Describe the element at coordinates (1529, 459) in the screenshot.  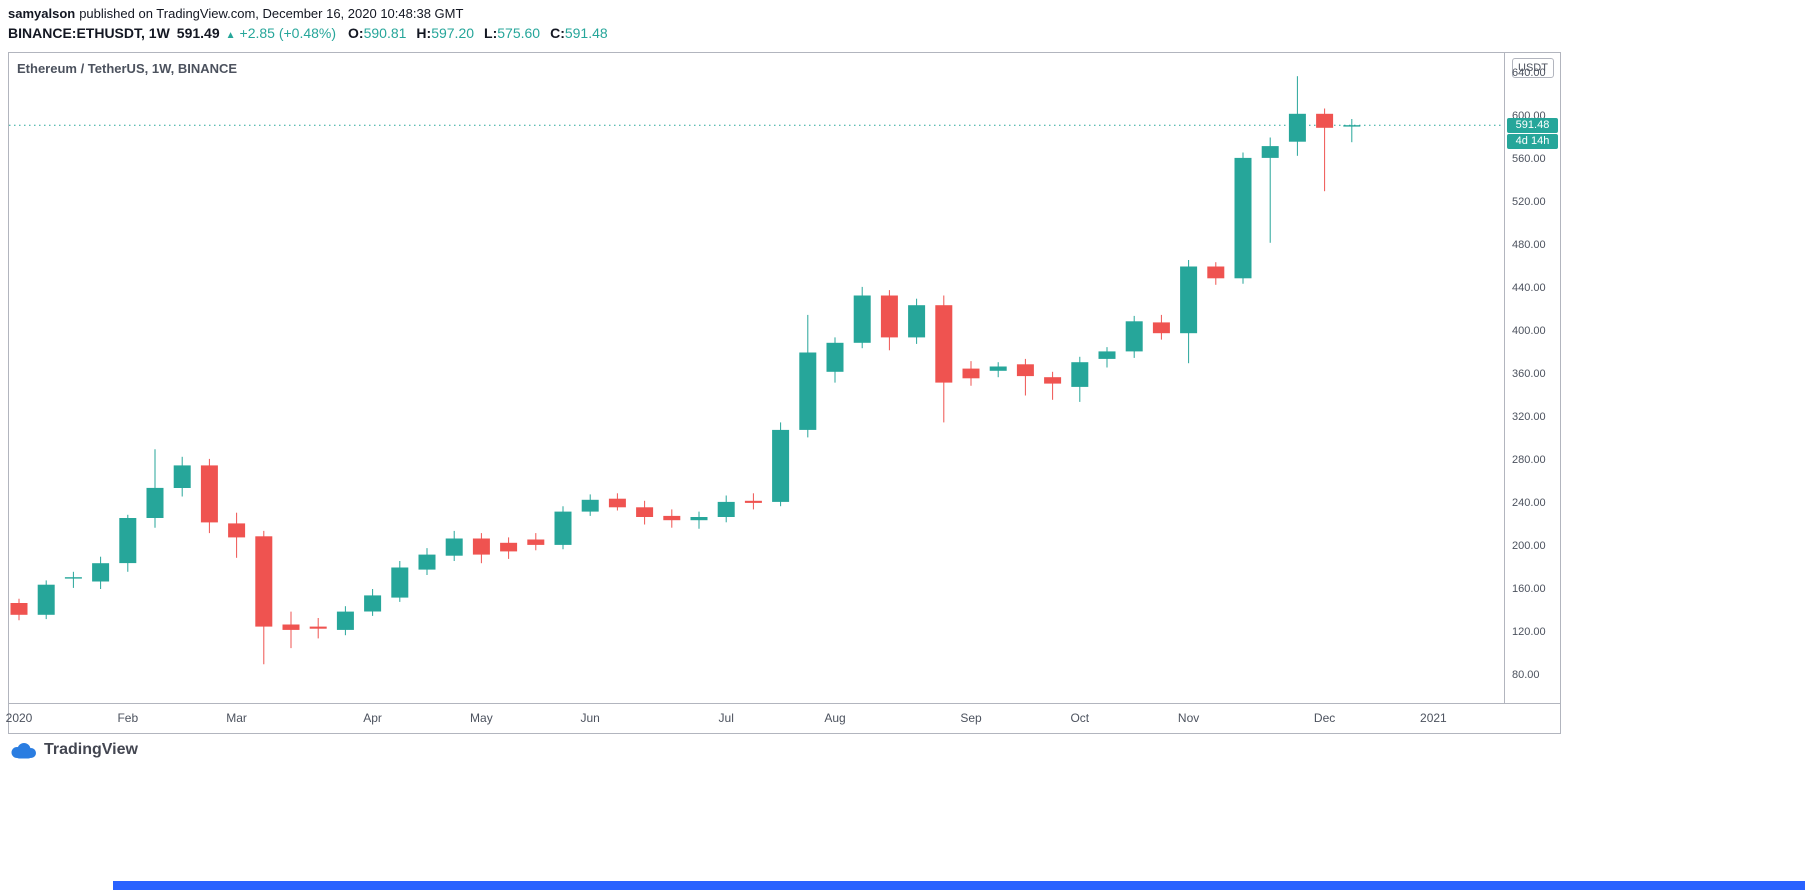
I see `price-tick-label: 280.00` at that location.